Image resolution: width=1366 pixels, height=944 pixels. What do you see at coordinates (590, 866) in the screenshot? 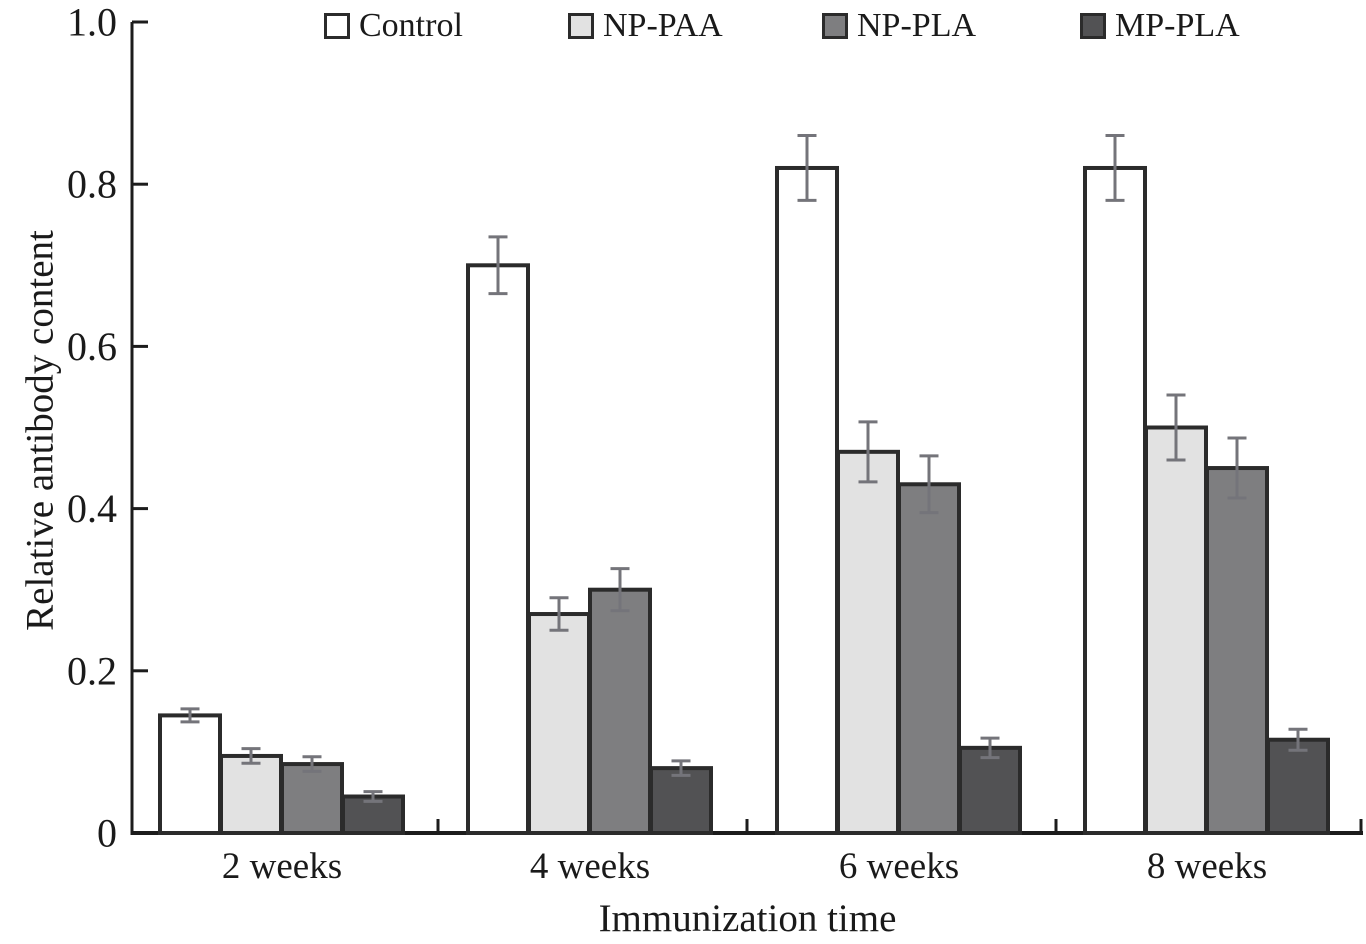
I see `x-category-label-4-weeks: 4 weeks` at bounding box center [590, 866].